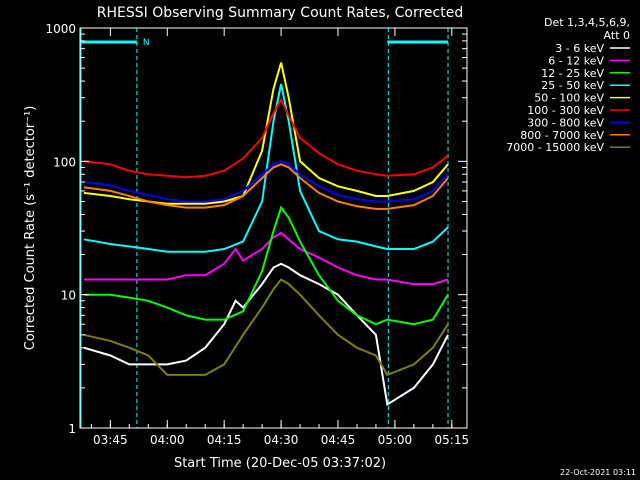 The image size is (640, 480). I want to click on legend-label-0: 3 - 6 keV, so click(579, 48).